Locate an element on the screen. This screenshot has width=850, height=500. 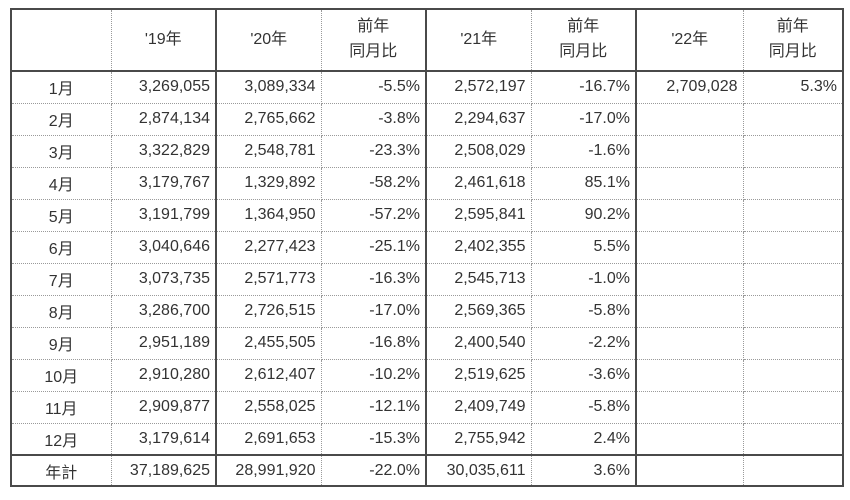
cell: 2,709,028 is located at coordinates (689, 87).